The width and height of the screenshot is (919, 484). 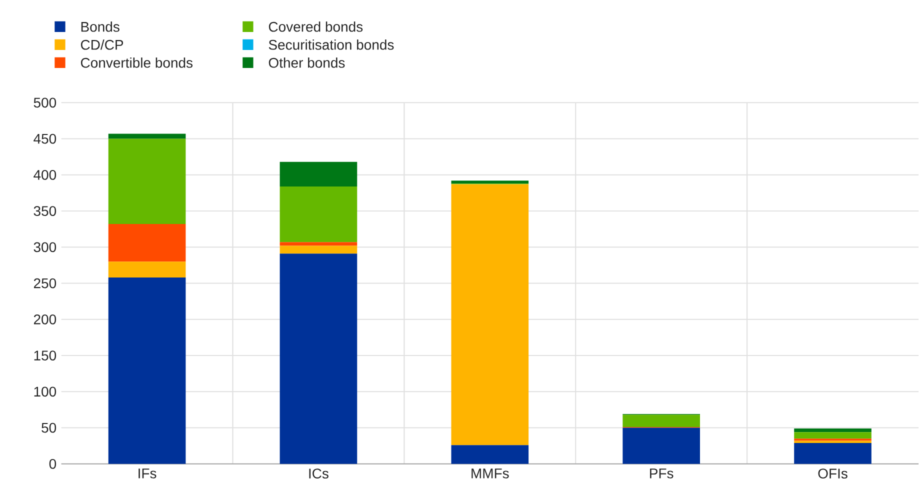 What do you see at coordinates (315, 27) in the screenshot?
I see `legend-label: Covered bonds` at bounding box center [315, 27].